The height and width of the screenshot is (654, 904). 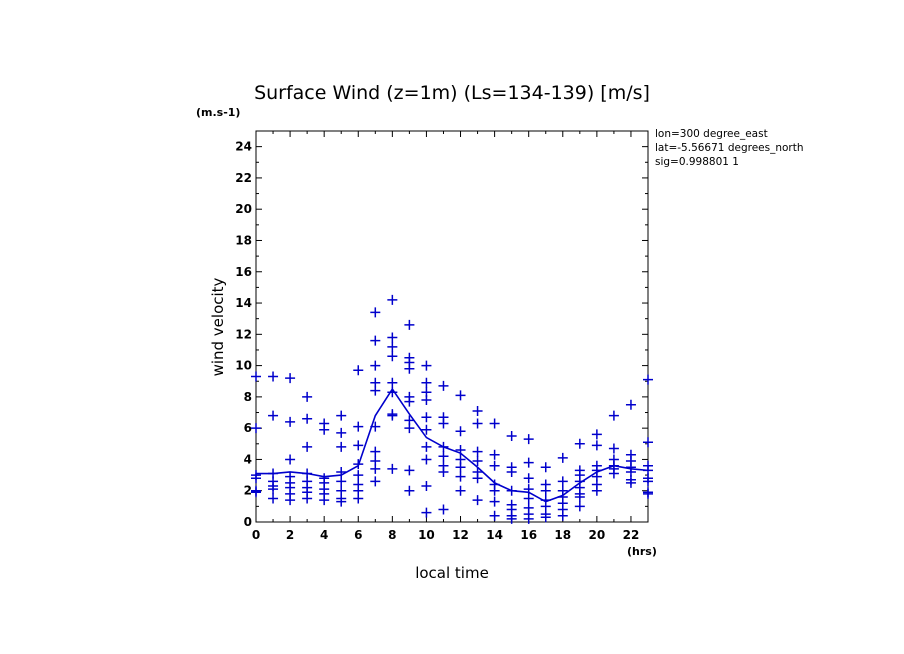 What do you see at coordinates (243, 147) in the screenshot?
I see `y-tick-label: 24` at bounding box center [243, 147].